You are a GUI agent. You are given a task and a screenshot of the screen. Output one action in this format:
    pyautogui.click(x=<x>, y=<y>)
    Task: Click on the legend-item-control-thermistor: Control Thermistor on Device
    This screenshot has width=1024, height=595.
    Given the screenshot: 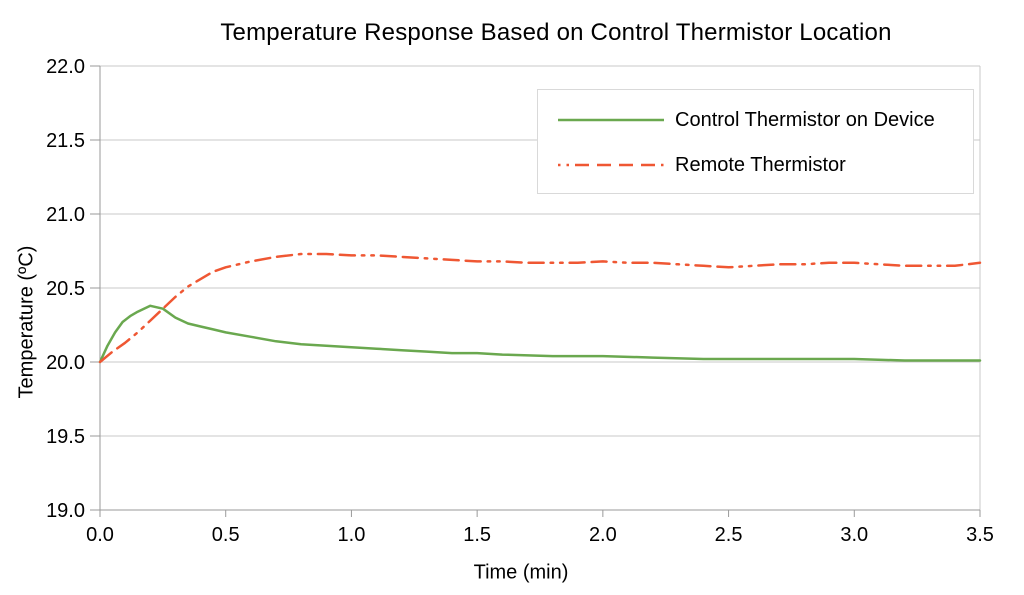 What is the action you would take?
    pyautogui.click(x=755, y=120)
    